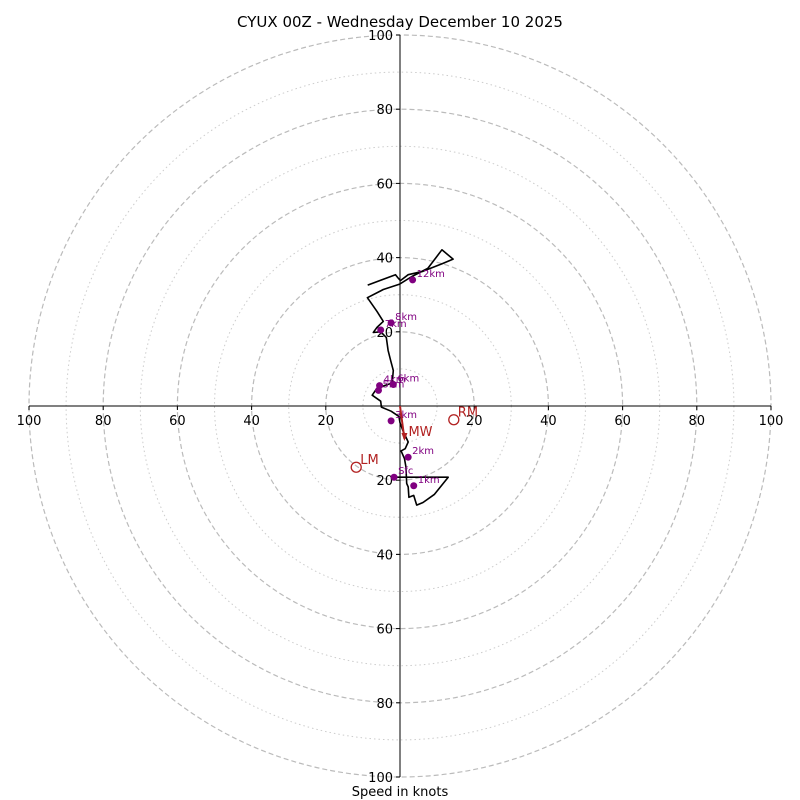  What do you see at coordinates (413, 280) in the screenshot?
I see `height-marker-12km` at bounding box center [413, 280].